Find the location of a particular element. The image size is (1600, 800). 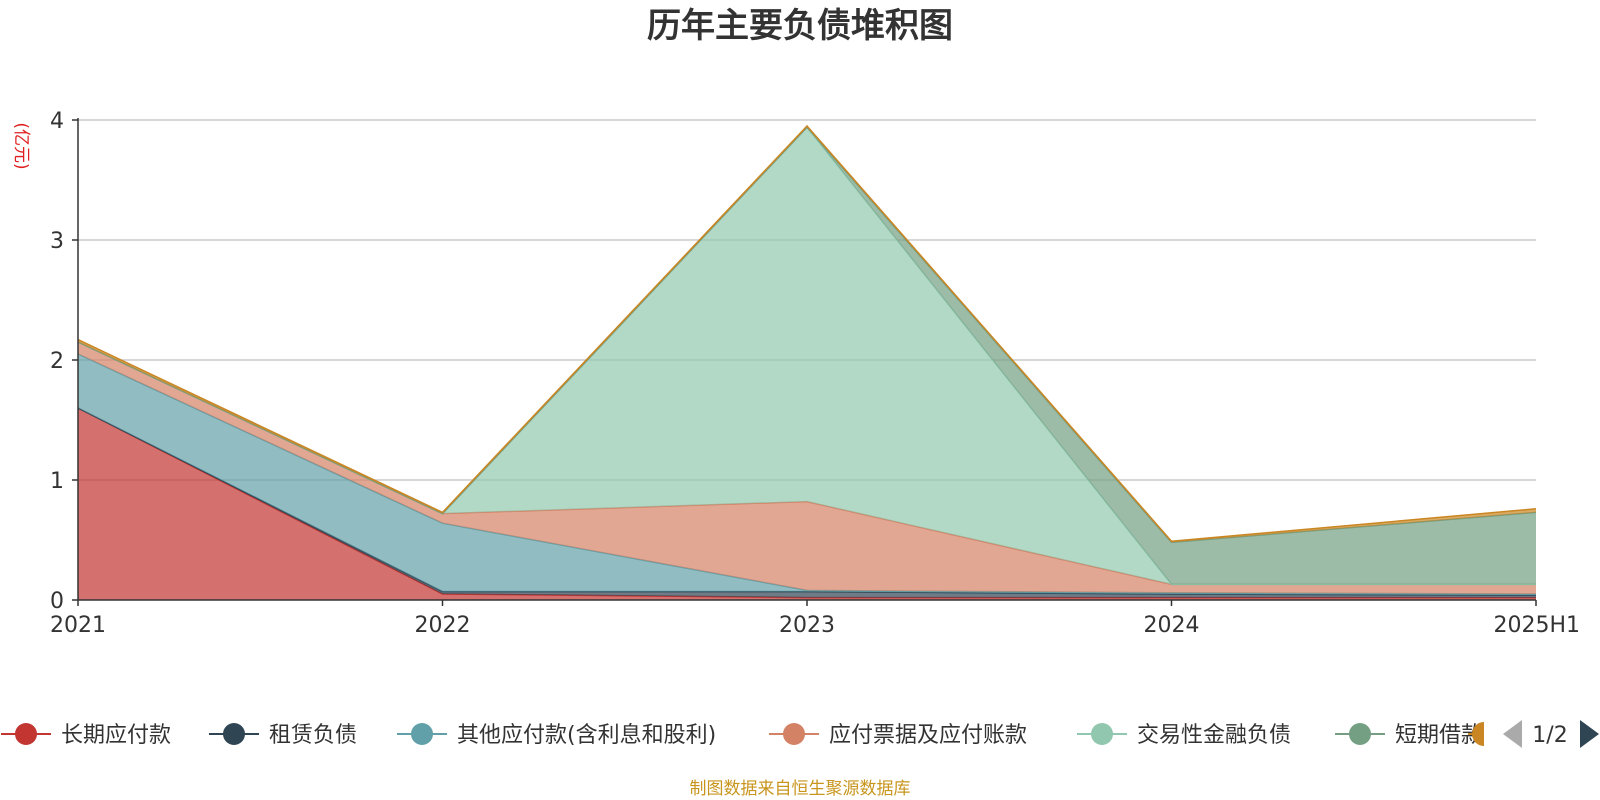

legend-label-1: 租赁负债 is located at coordinates (313, 735).